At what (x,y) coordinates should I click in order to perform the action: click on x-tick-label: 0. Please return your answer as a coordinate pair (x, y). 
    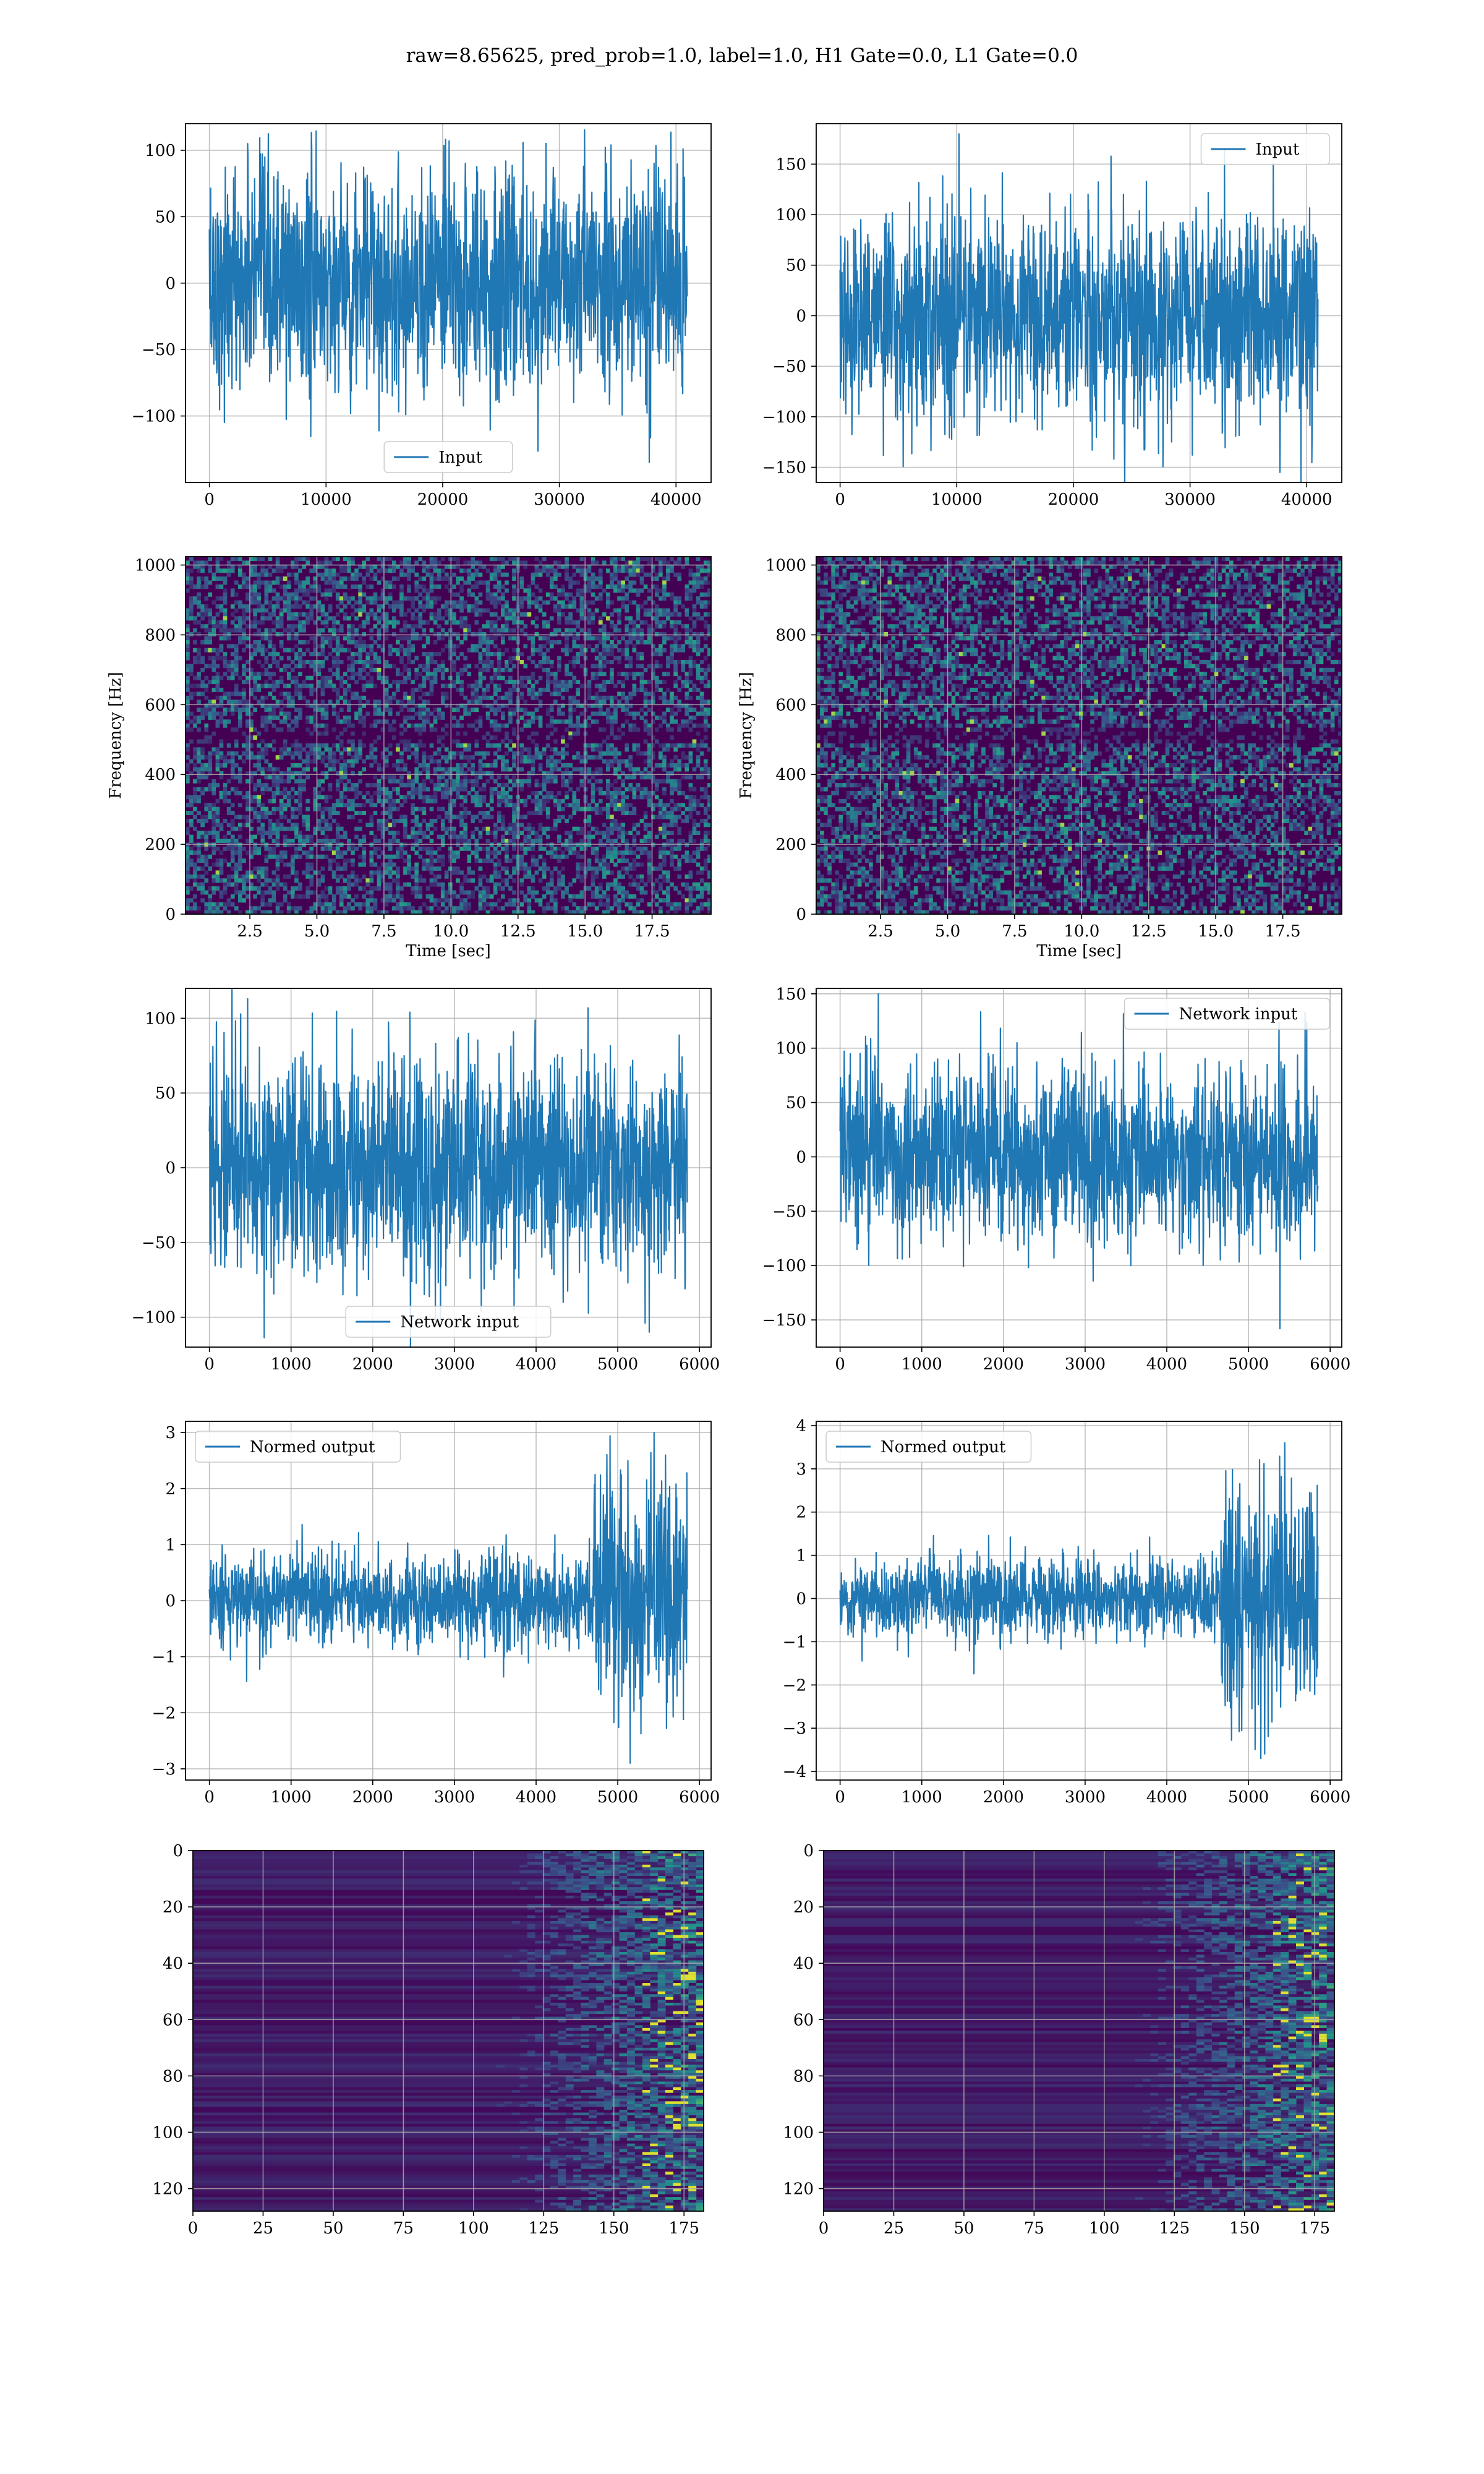
    Looking at the image, I should click on (840, 499).